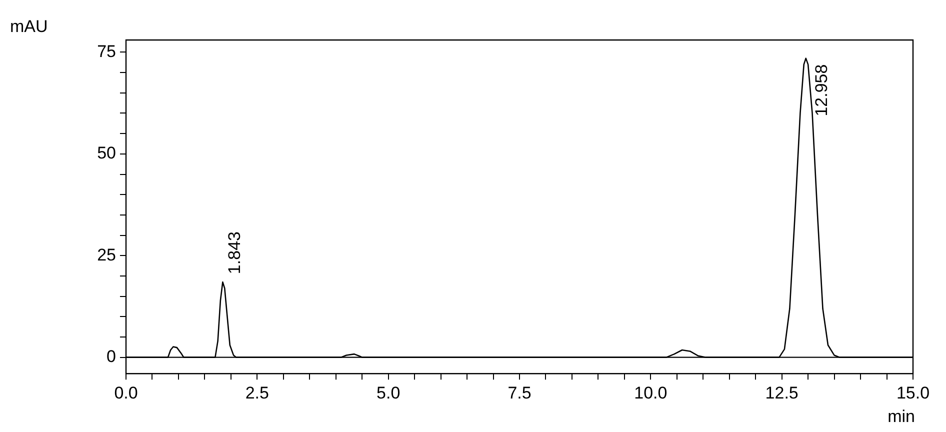 The width and height of the screenshot is (946, 432). Describe the element at coordinates (106, 153) in the screenshot. I see `y-tick-label: 50` at that location.